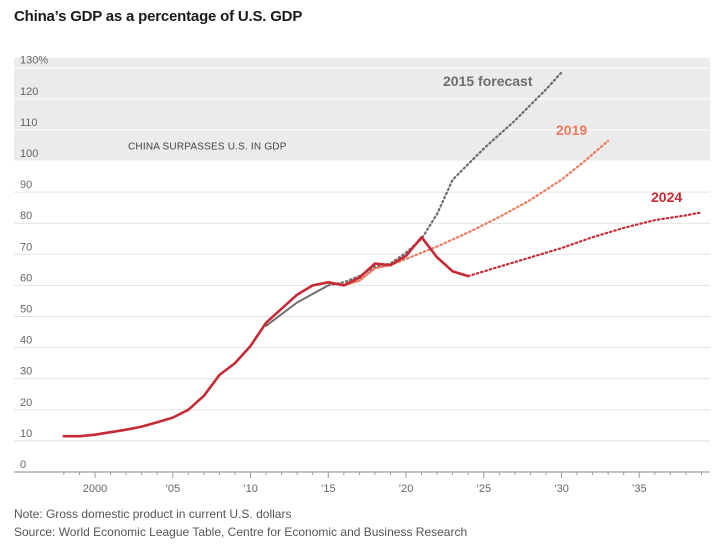 Image resolution: width=724 pixels, height=547 pixels. Describe the element at coordinates (250, 489) in the screenshot. I see `x-tick-label: ’10` at that location.